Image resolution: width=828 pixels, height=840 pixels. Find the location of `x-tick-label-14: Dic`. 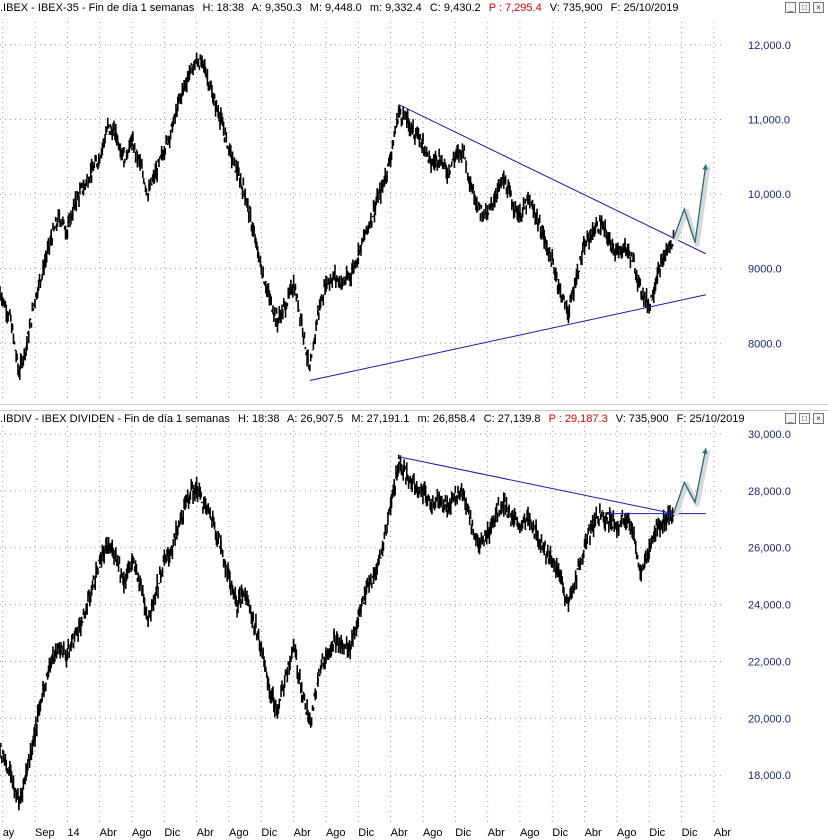

x-tick-label-14: Dic is located at coordinates (463, 833).